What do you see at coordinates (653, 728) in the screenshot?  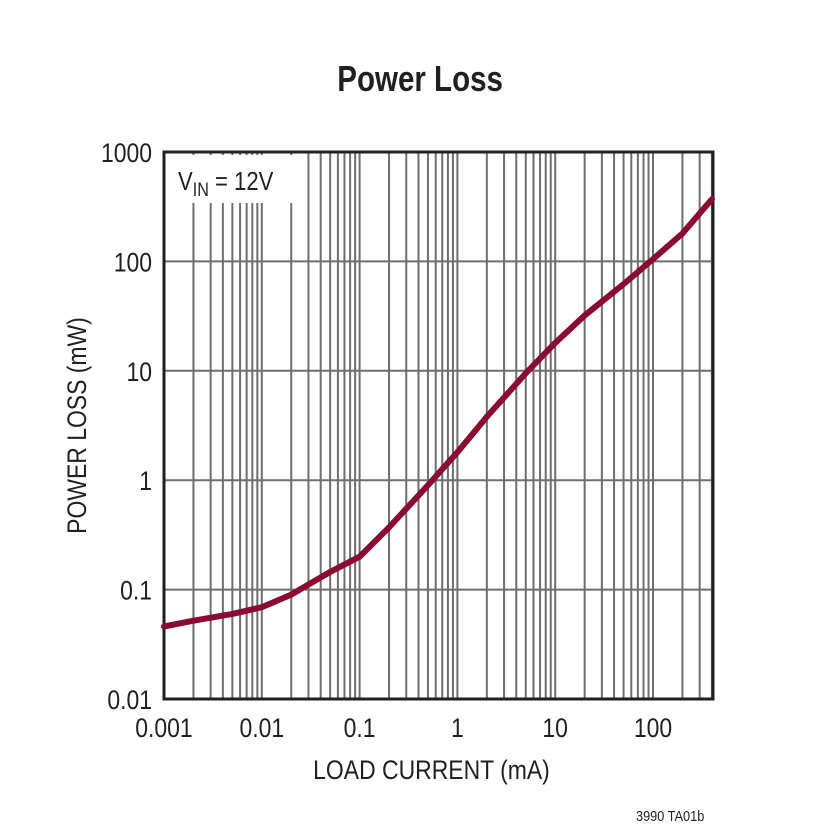 I see `x-tick-label: 100` at bounding box center [653, 728].